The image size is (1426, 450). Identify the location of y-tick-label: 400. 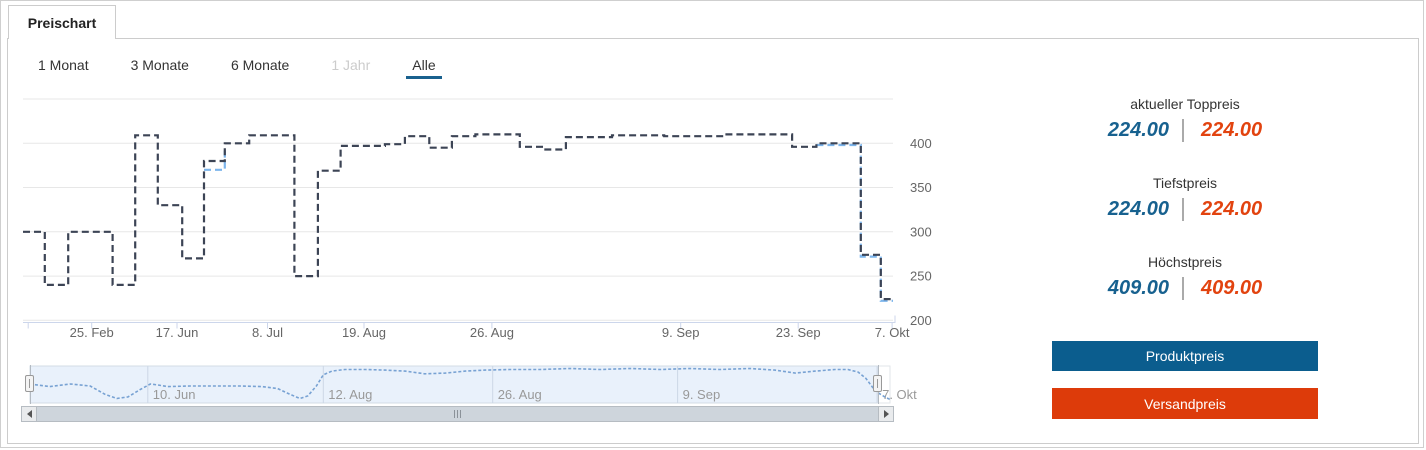
(921, 143).